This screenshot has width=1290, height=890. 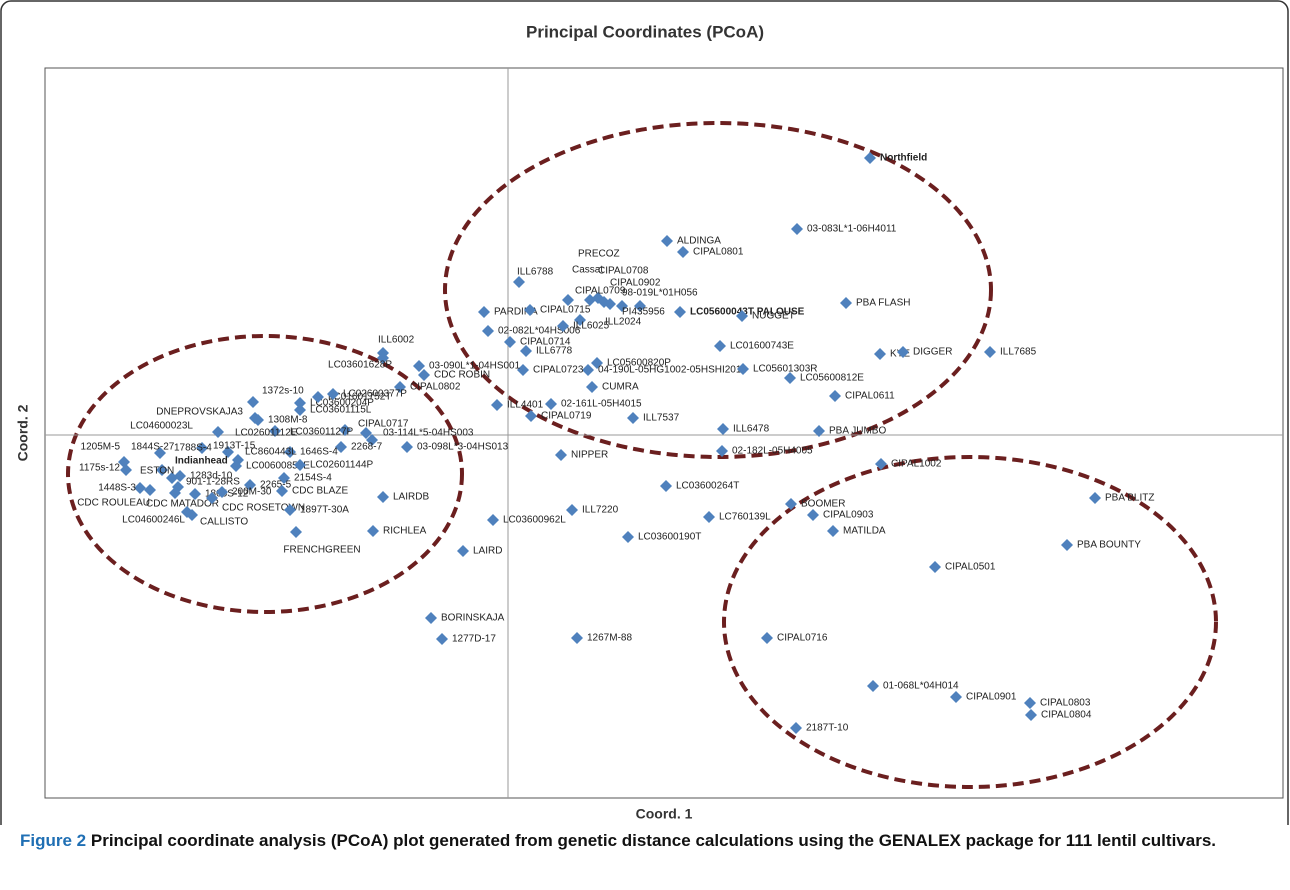 I want to click on point-label: BOOMER, so click(x=823, y=504).